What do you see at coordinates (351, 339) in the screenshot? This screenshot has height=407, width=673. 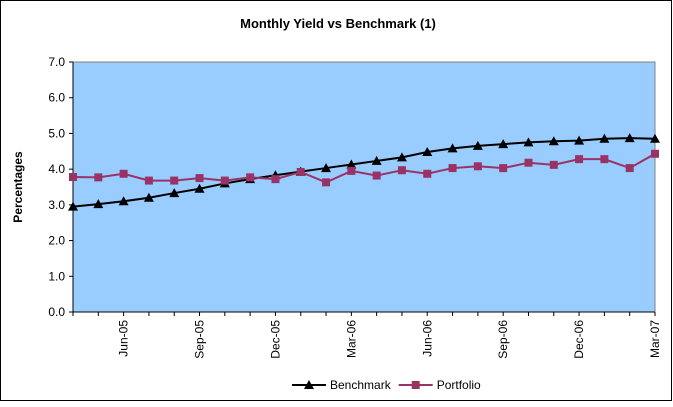 I see `x-tick-label: Mar-06` at bounding box center [351, 339].